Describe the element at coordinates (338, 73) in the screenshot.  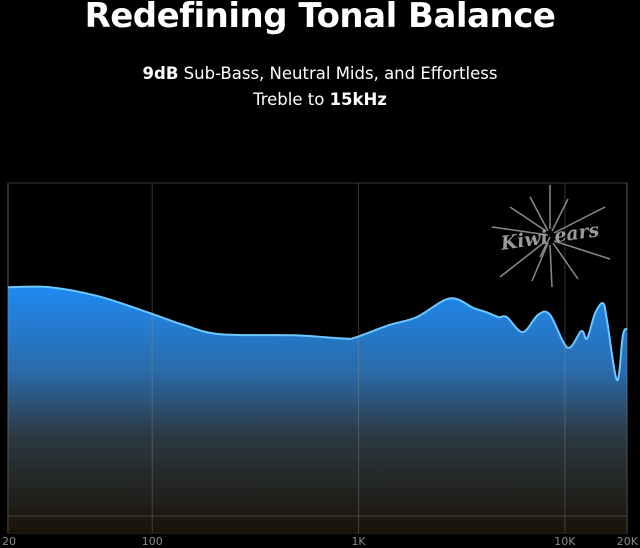
I see `subtitle-text: Sub-Bass, Neutral Mids, and Effortless` at that location.